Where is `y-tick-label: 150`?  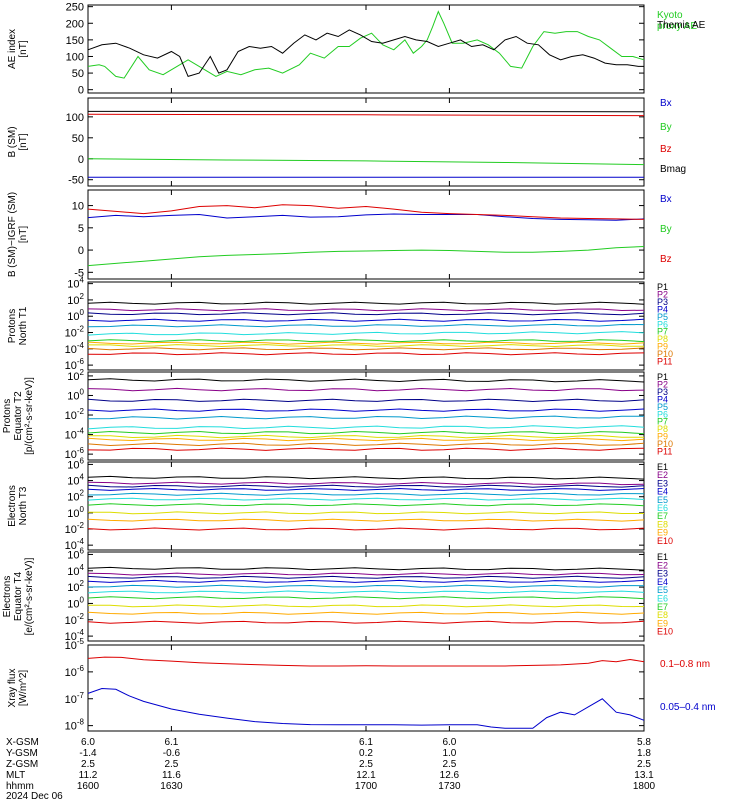 y-tick-label: 150 is located at coordinates (75, 41).